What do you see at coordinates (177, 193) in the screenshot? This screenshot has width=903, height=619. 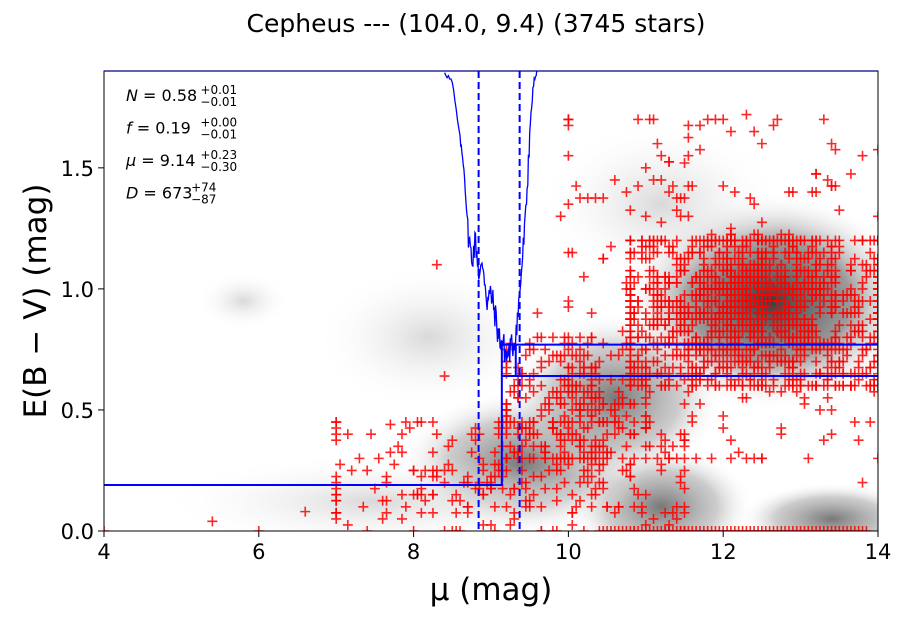 I see `annotation-value: 673` at bounding box center [177, 193].